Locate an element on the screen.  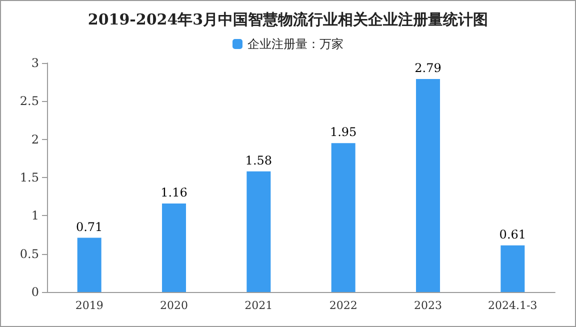
data-label: 0.61 is located at coordinates (512, 234).